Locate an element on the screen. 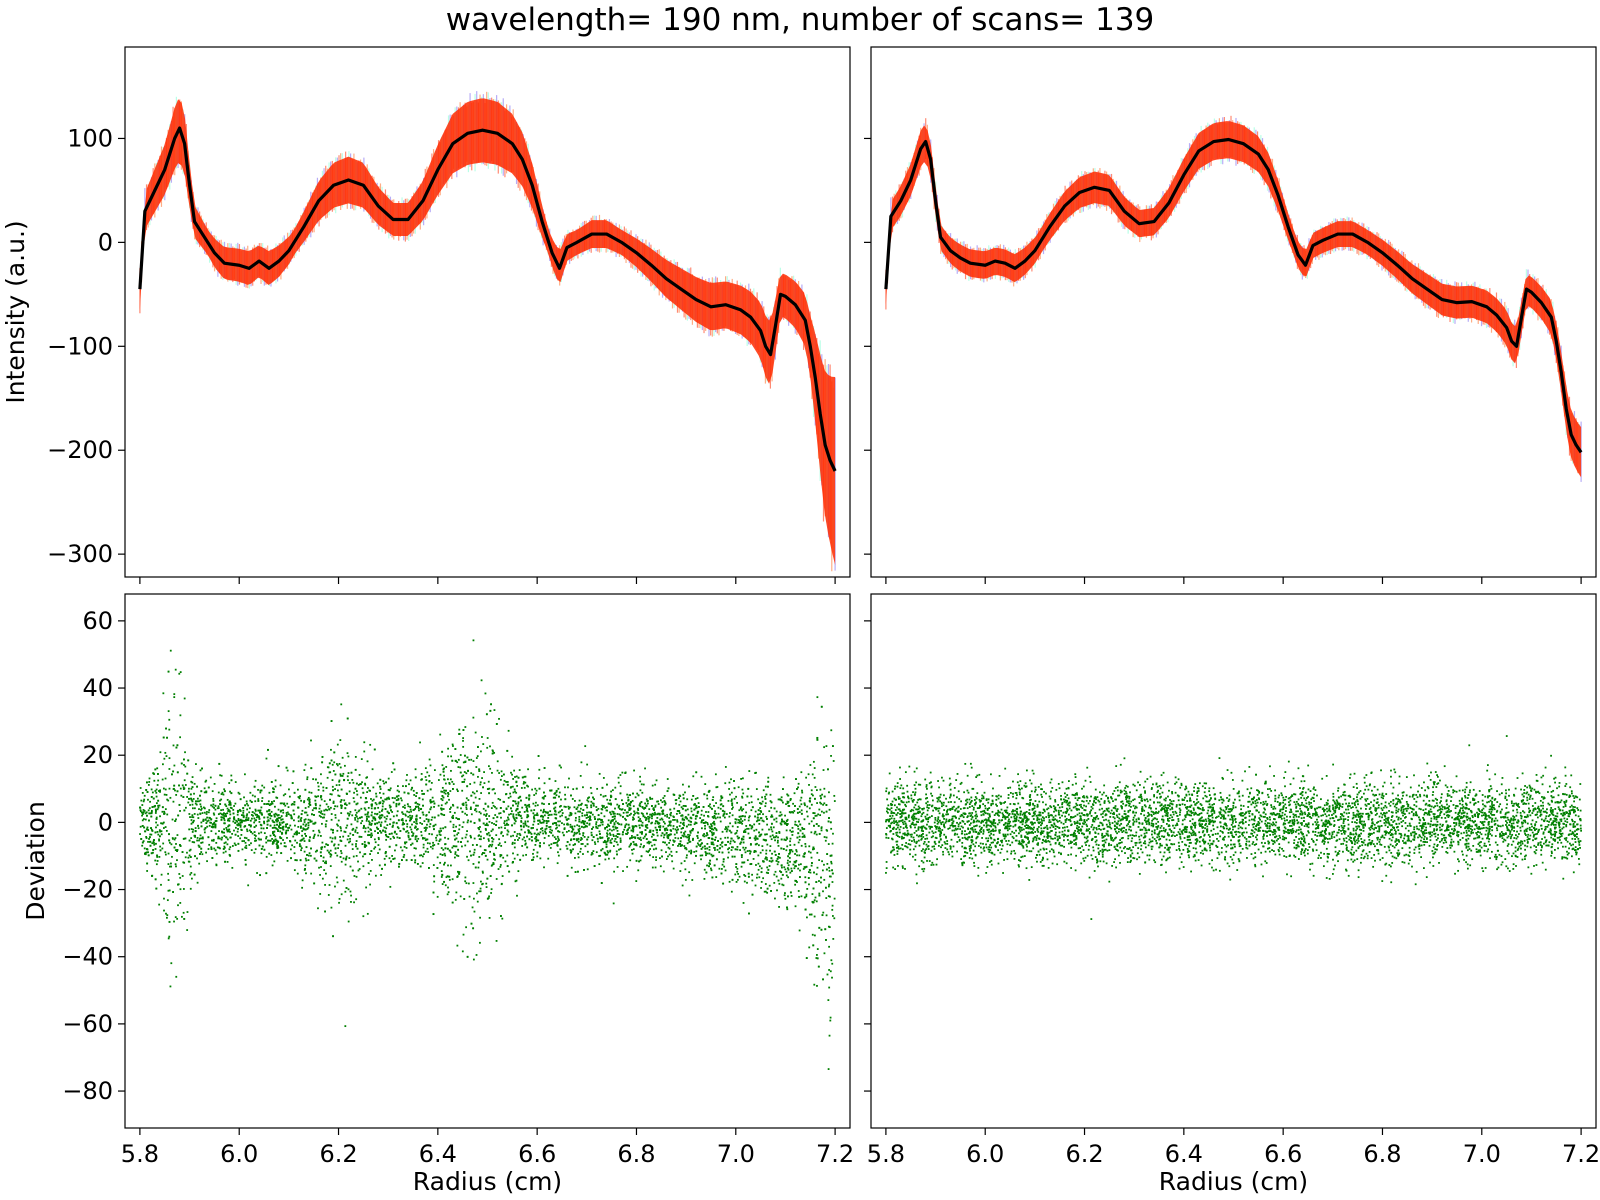 The image size is (1600, 1200). y-tick-label: −100 is located at coordinates (80, 346).